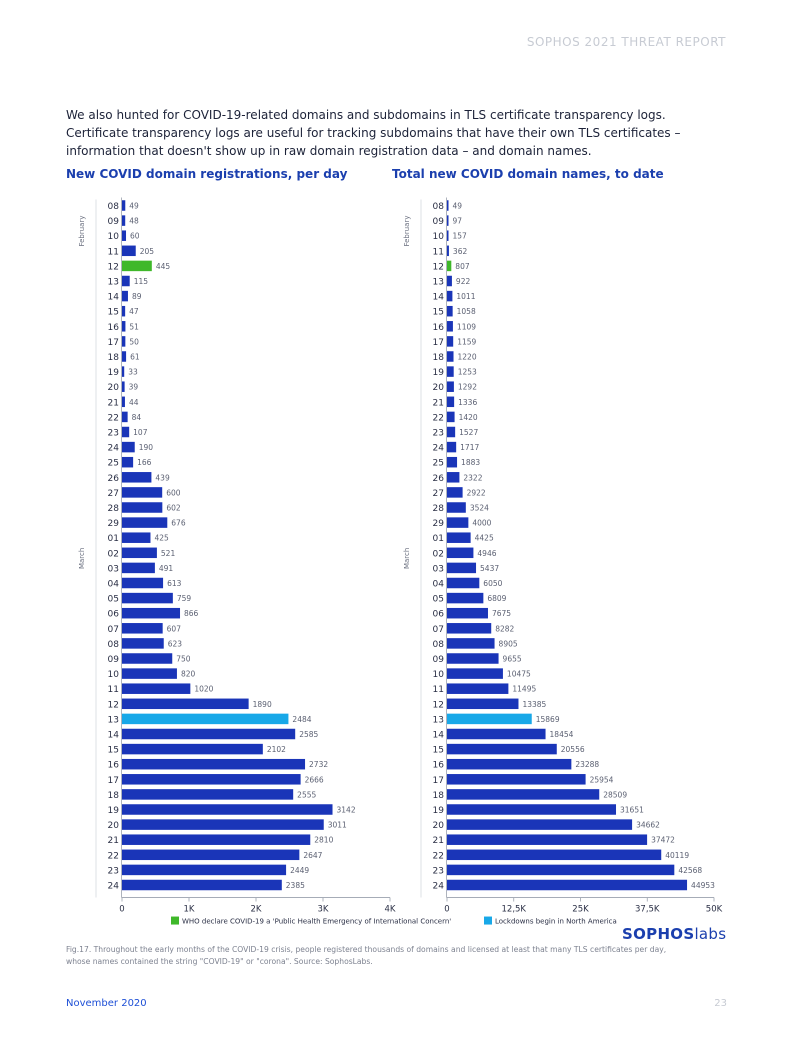 Image resolution: width=793 pixels, height=1058 pixels. I want to click on reg-data-label: 602, so click(173, 508).